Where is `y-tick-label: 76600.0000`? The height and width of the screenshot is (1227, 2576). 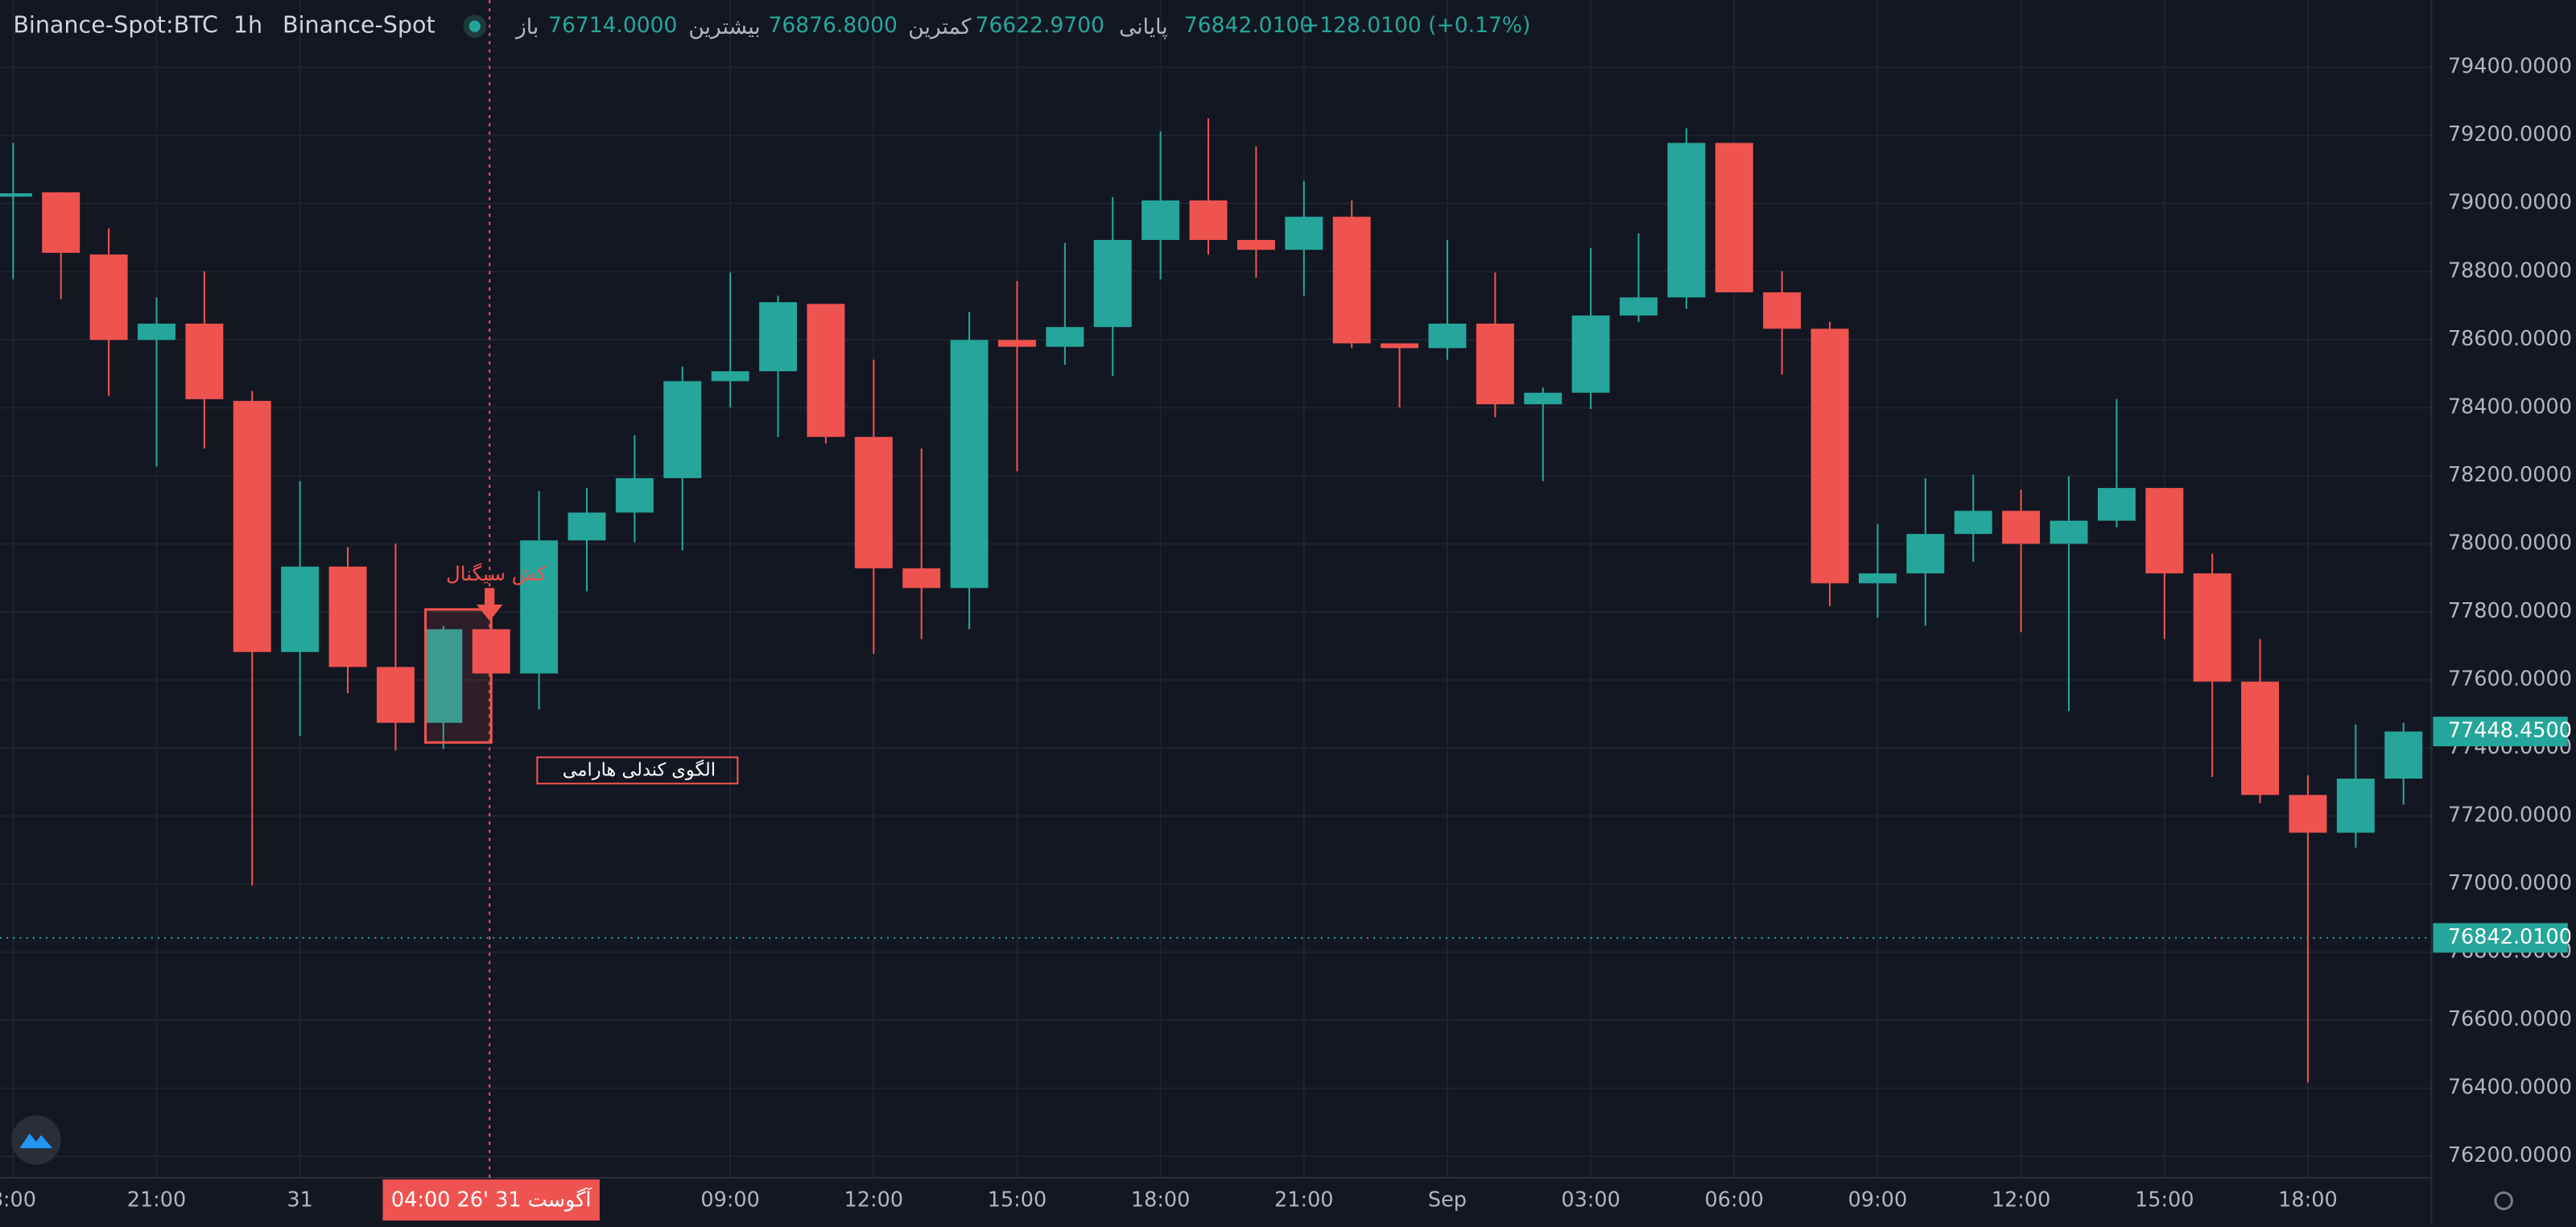
y-tick-label: 76600.0000 is located at coordinates (2510, 1019).